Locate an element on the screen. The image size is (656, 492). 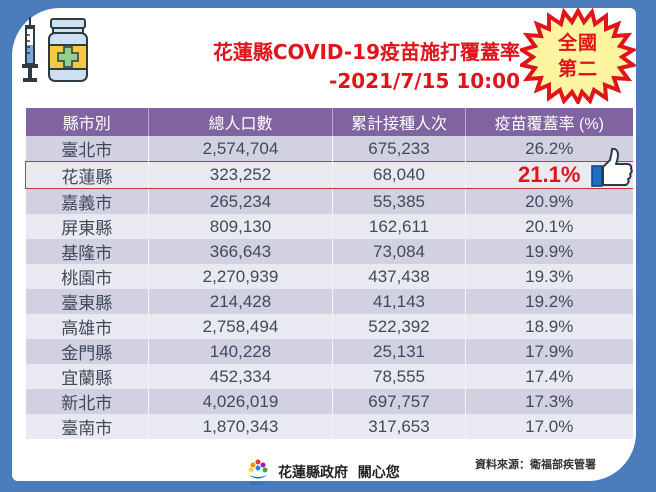
badge-line-1: 全國 is located at coordinates (577, 43).